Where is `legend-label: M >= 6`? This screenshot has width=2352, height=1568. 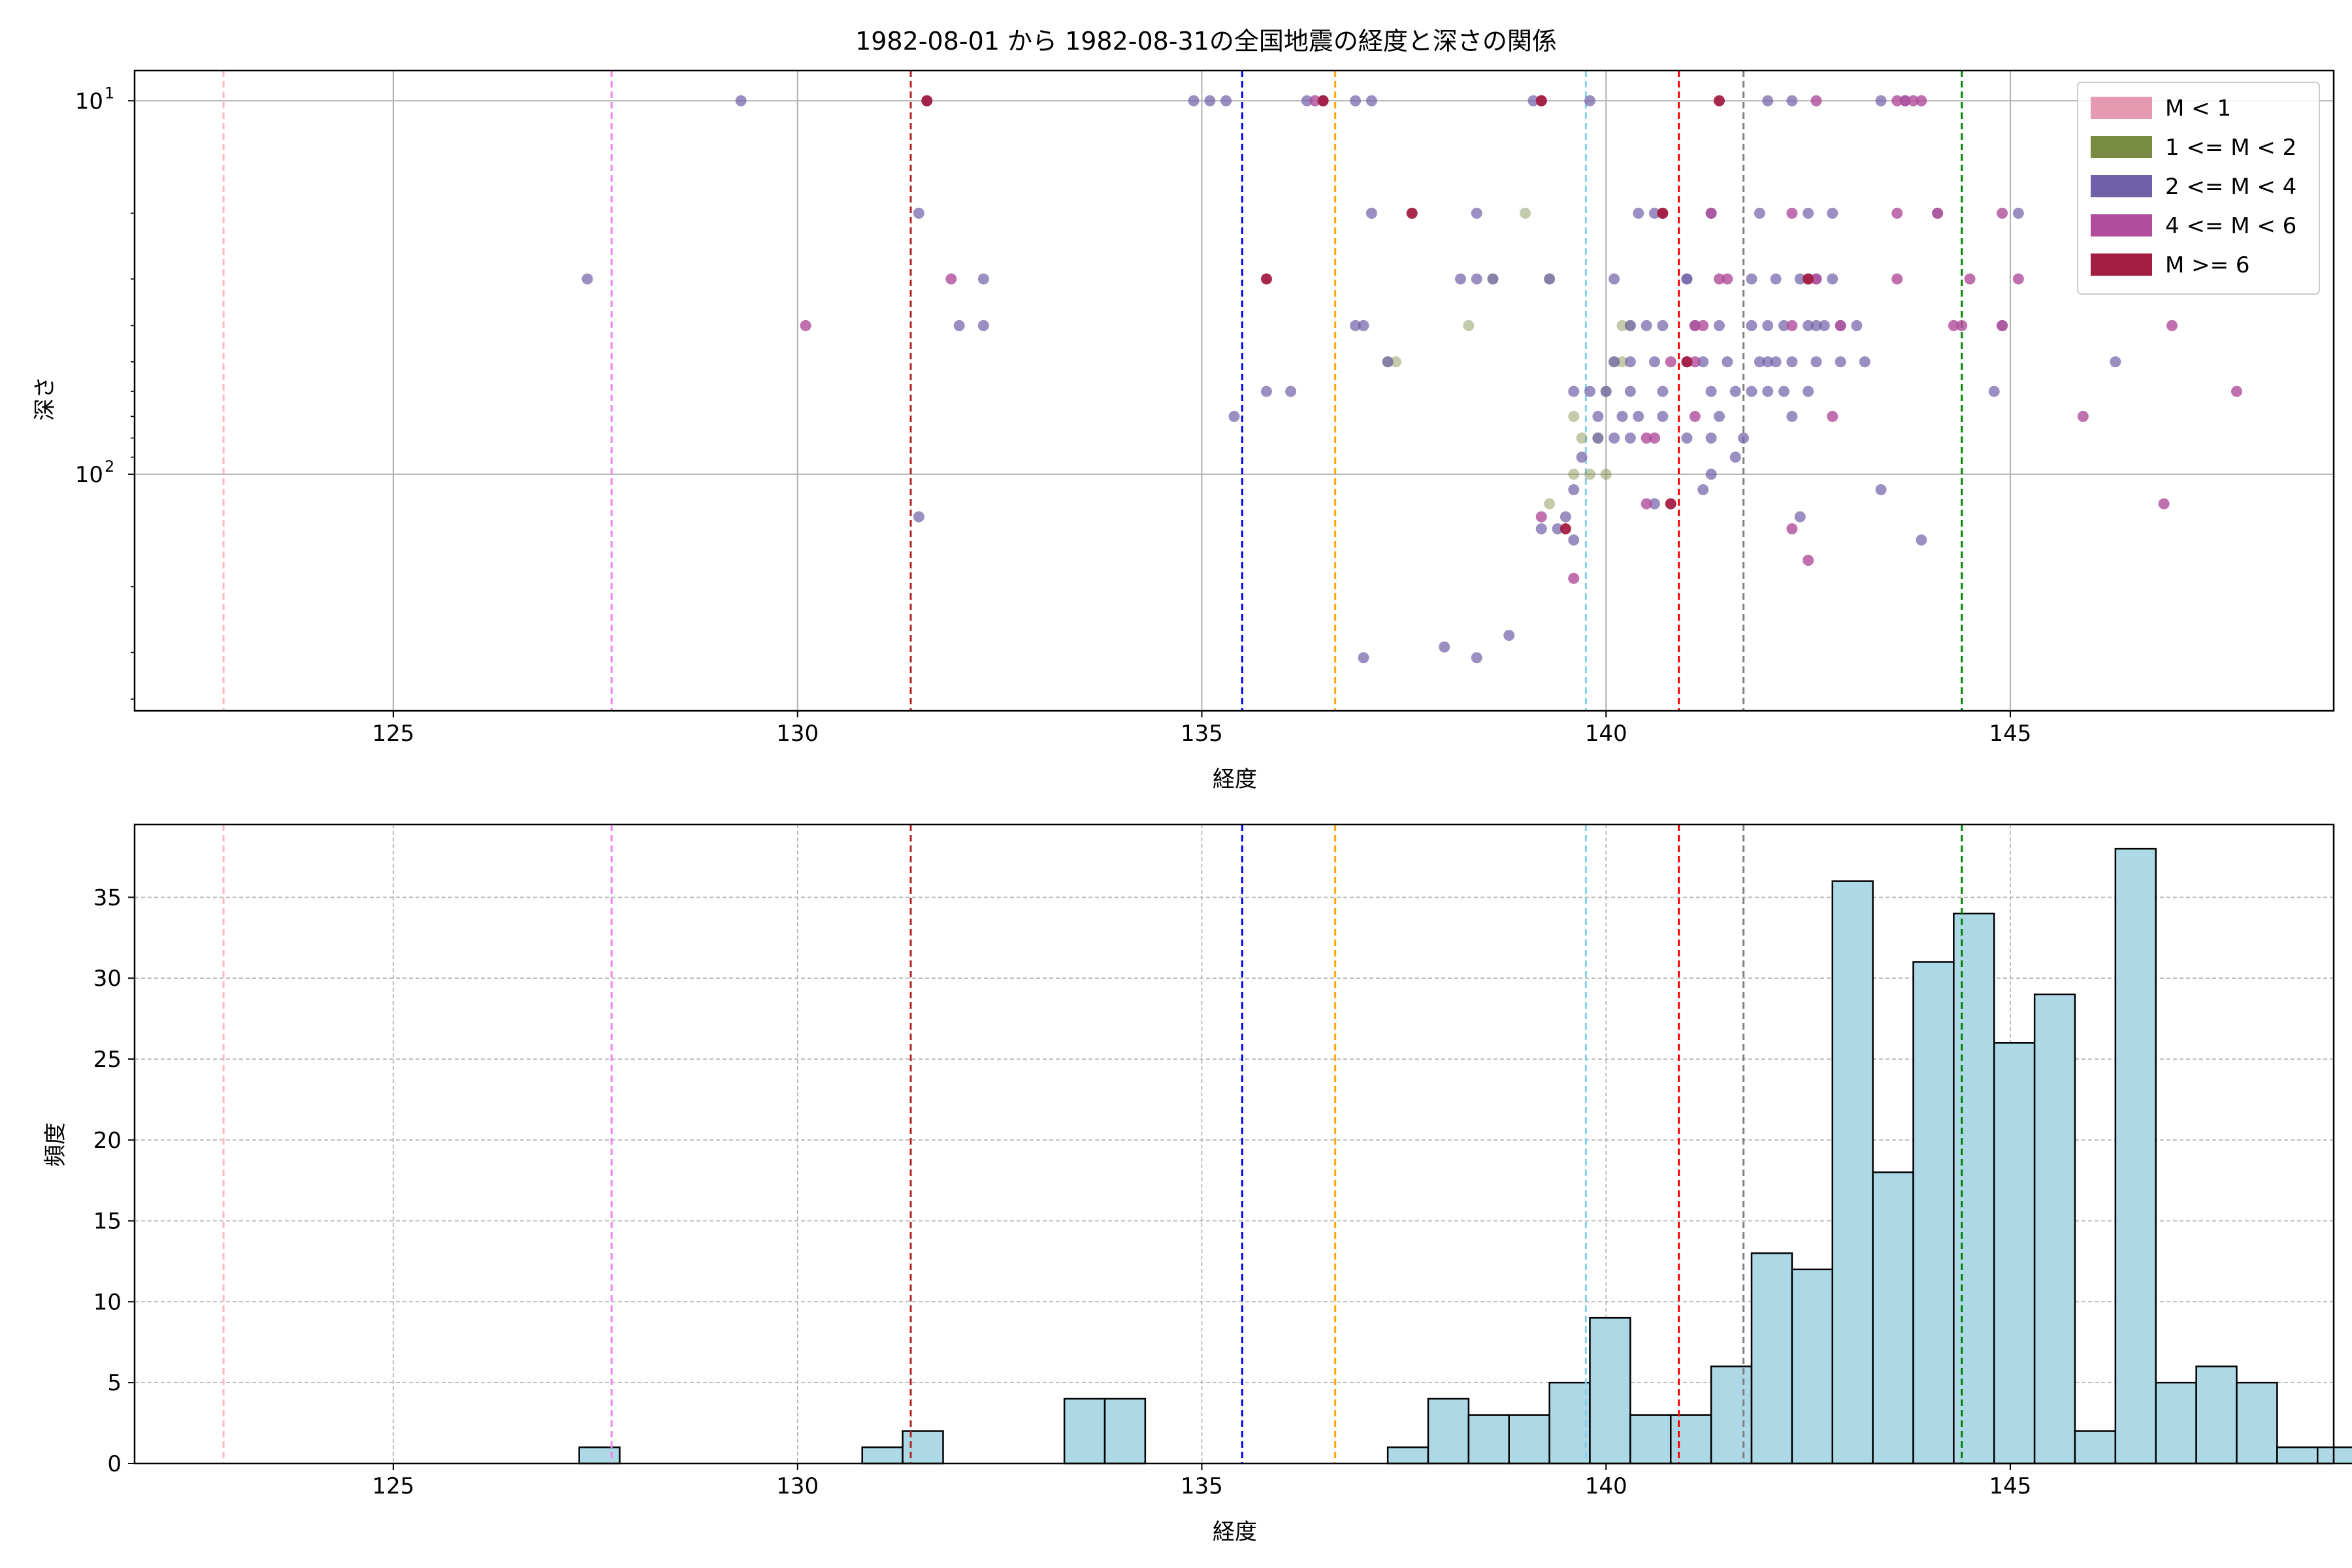 legend-label: M >= 6 is located at coordinates (2207, 265).